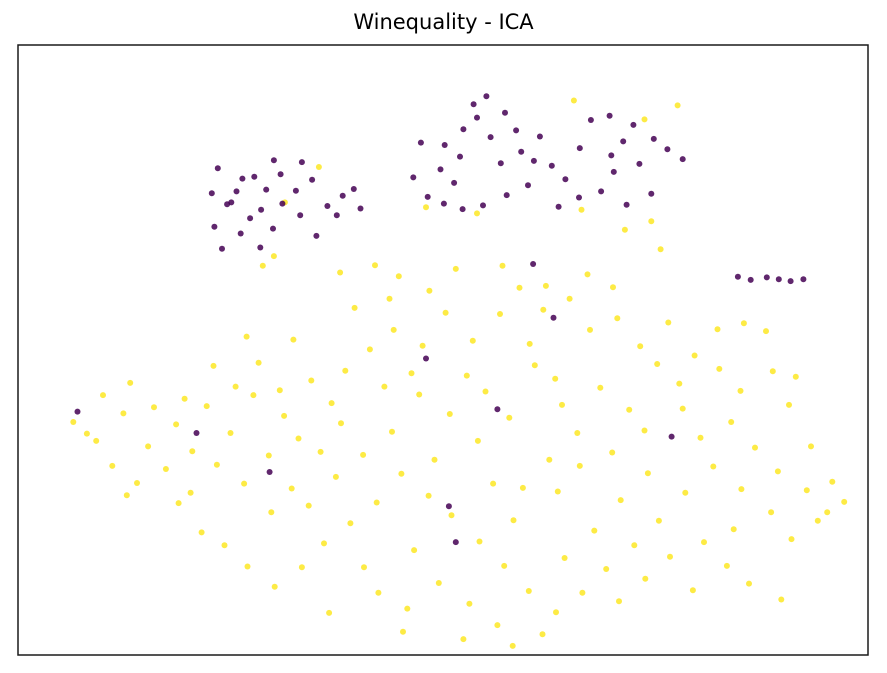 The width and height of the screenshot is (887, 673). Describe the element at coordinates (443, 22) in the screenshot. I see `chart-title: Winequality - ICA` at that location.